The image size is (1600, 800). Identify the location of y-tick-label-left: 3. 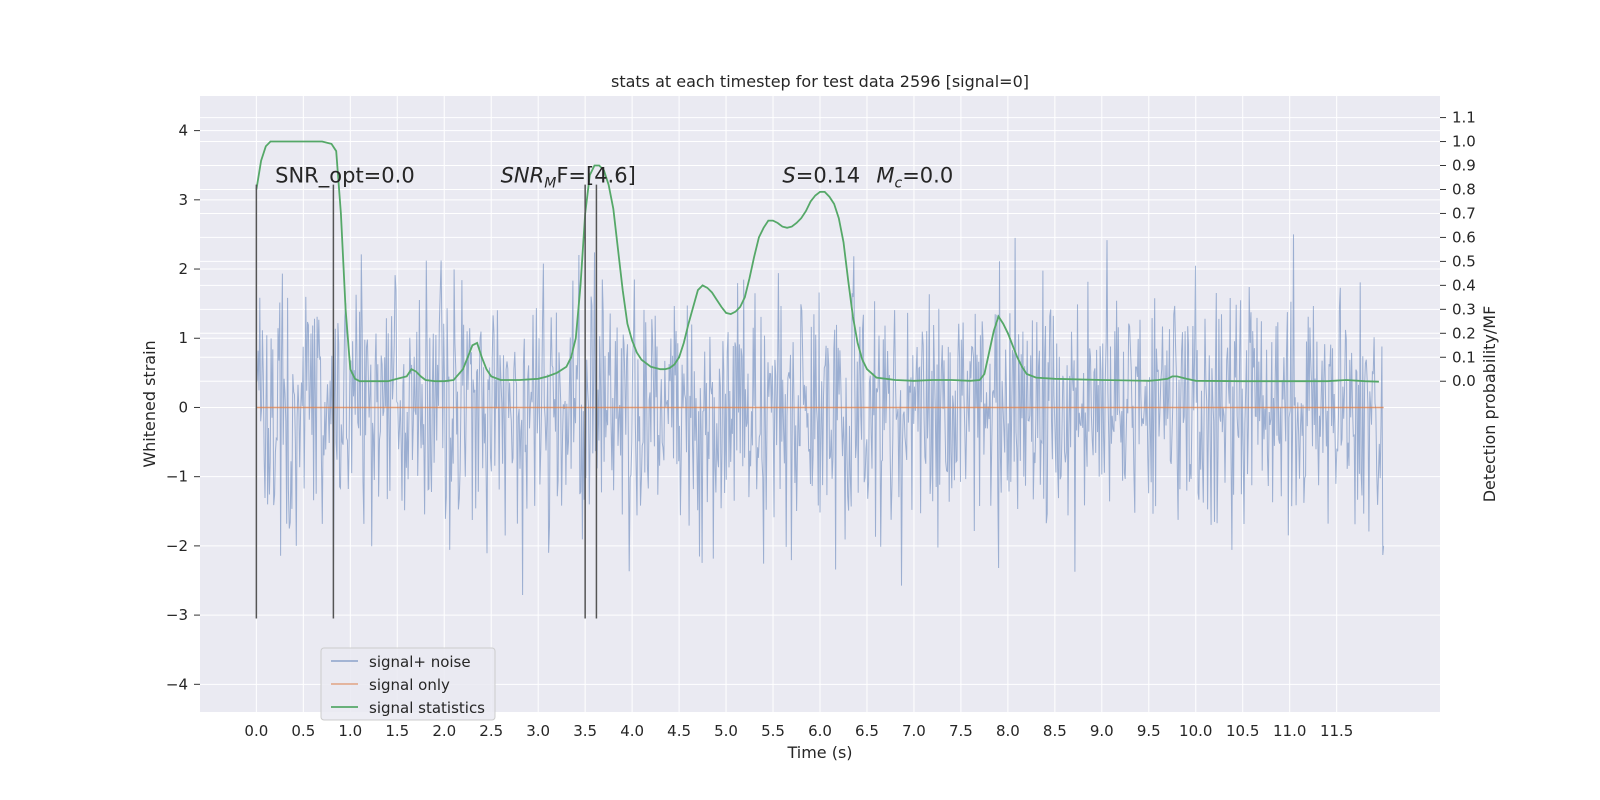
(183, 200).